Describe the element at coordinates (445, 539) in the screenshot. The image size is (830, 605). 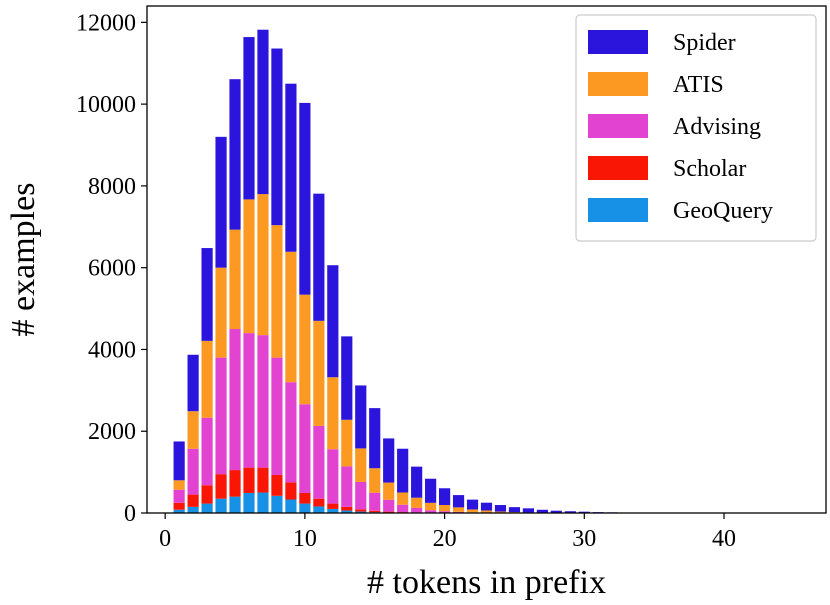
I see `x-tick-label: 20` at that location.